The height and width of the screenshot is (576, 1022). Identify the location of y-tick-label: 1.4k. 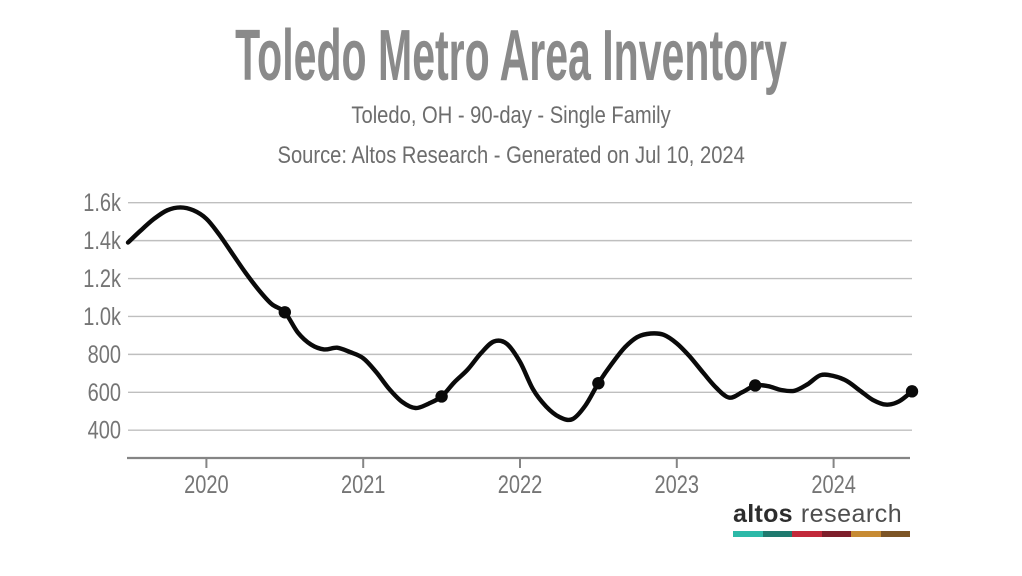
(102, 241).